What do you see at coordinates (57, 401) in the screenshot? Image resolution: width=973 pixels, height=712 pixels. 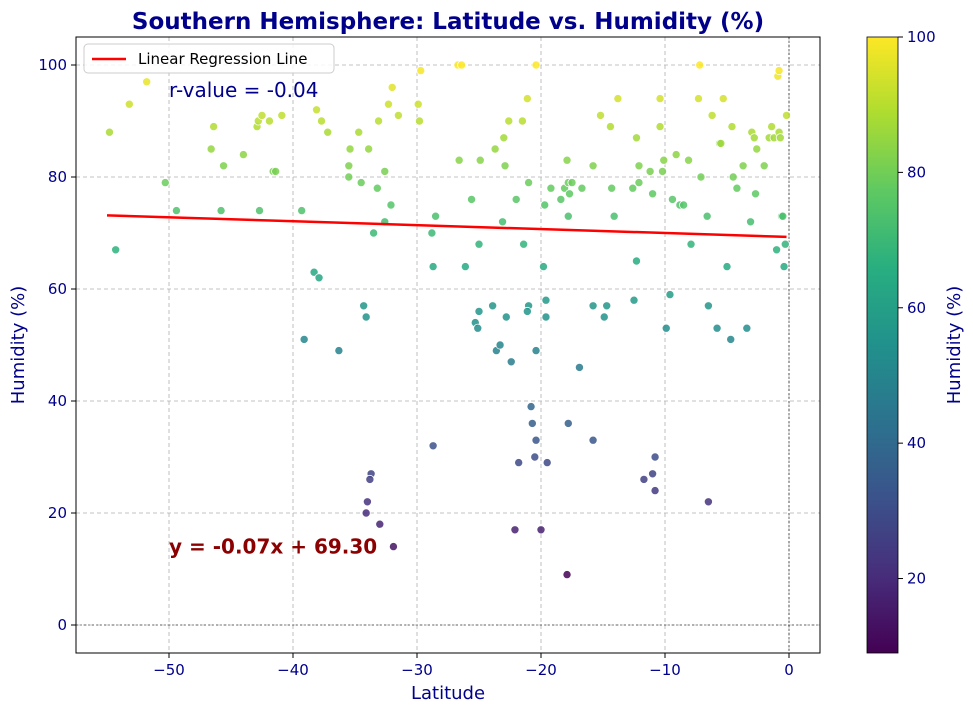 I see `y-tick-label: 40` at bounding box center [57, 401].